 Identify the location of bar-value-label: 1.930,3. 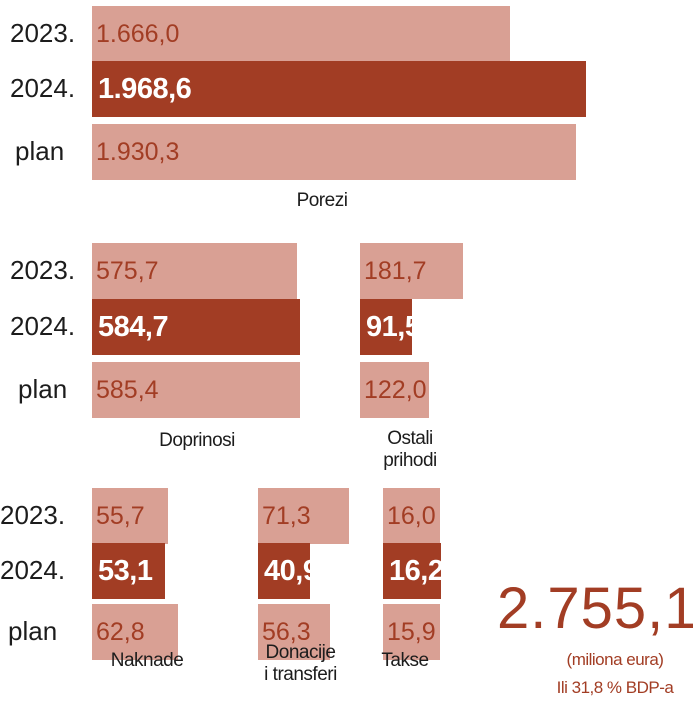
(138, 151).